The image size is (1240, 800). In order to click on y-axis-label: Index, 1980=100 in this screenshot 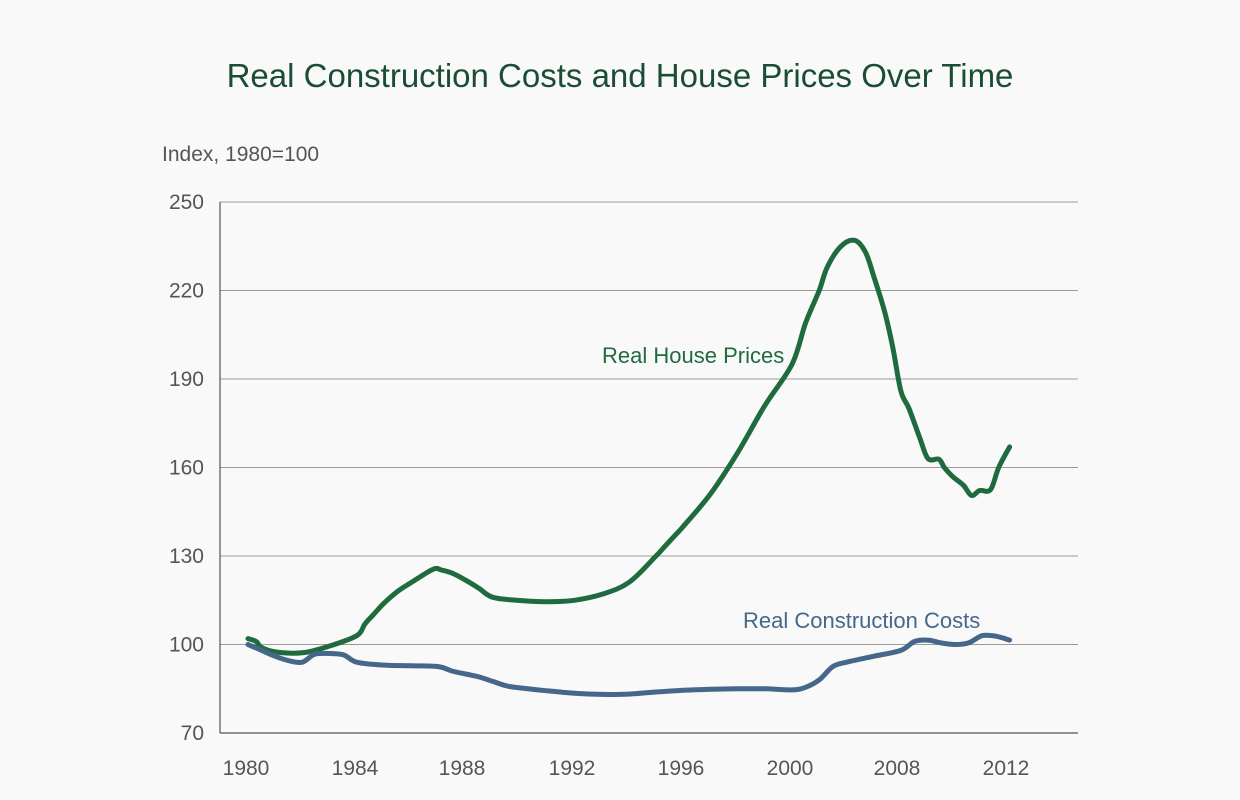, I will do `click(240, 154)`.